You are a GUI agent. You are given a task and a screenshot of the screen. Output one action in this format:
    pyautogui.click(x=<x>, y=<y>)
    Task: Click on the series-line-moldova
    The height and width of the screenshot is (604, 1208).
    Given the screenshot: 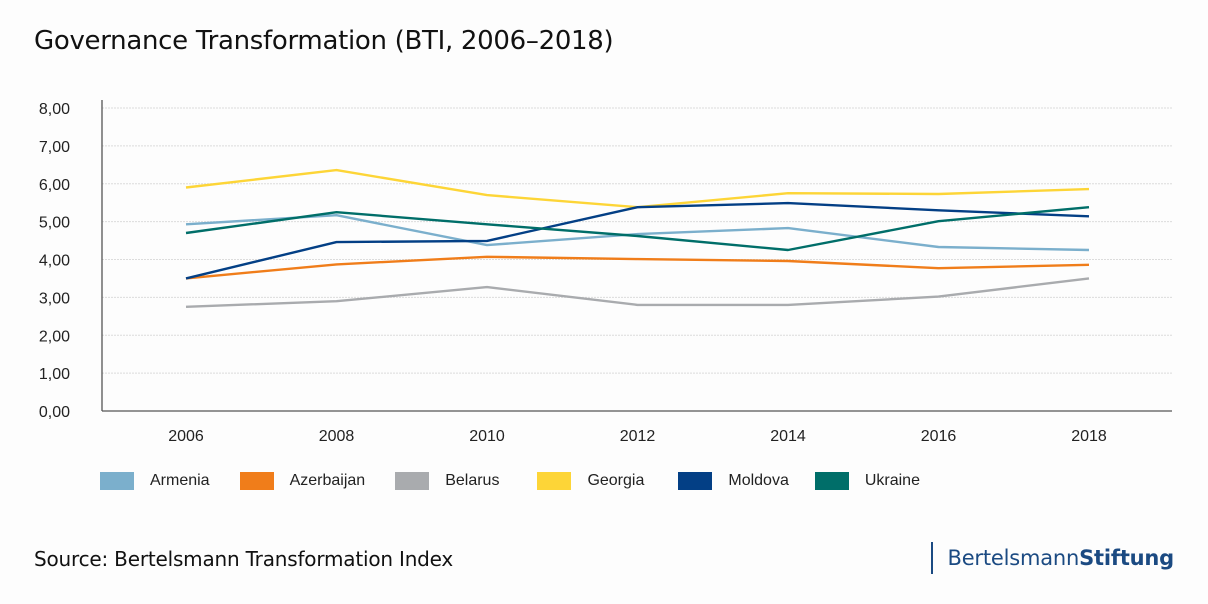 What is the action you would take?
    pyautogui.click(x=637, y=240)
    